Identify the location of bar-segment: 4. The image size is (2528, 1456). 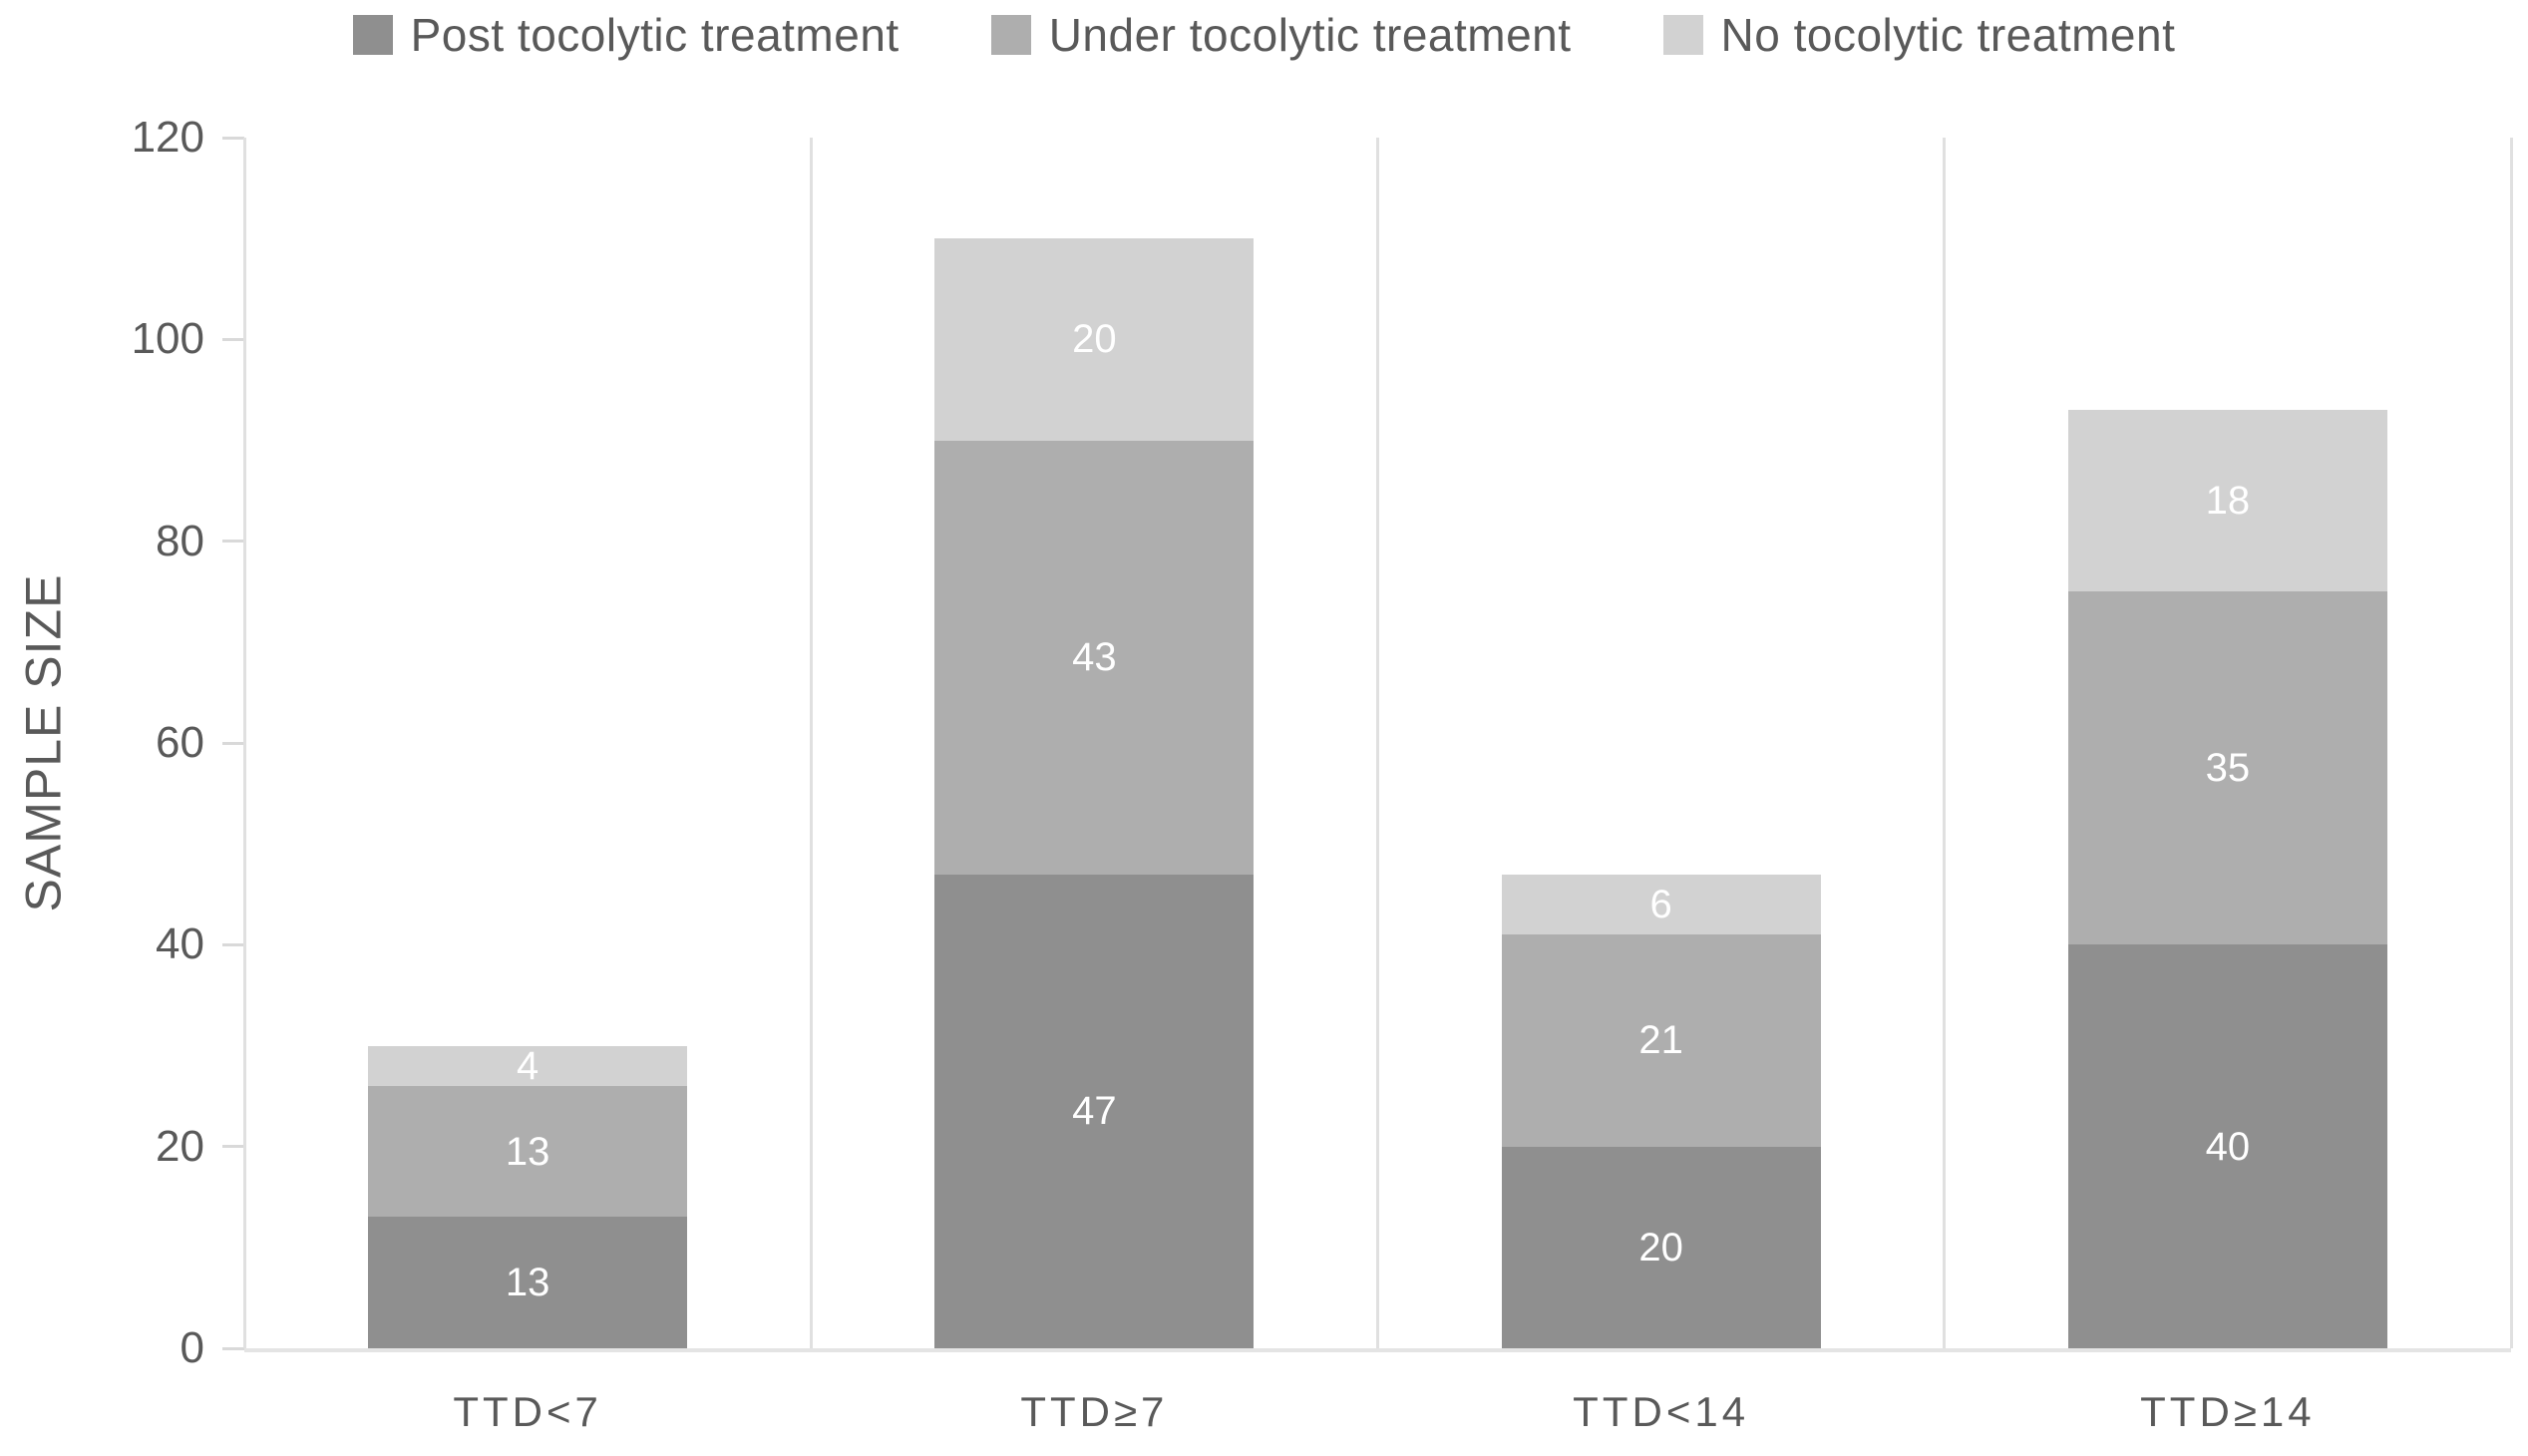
(528, 1065).